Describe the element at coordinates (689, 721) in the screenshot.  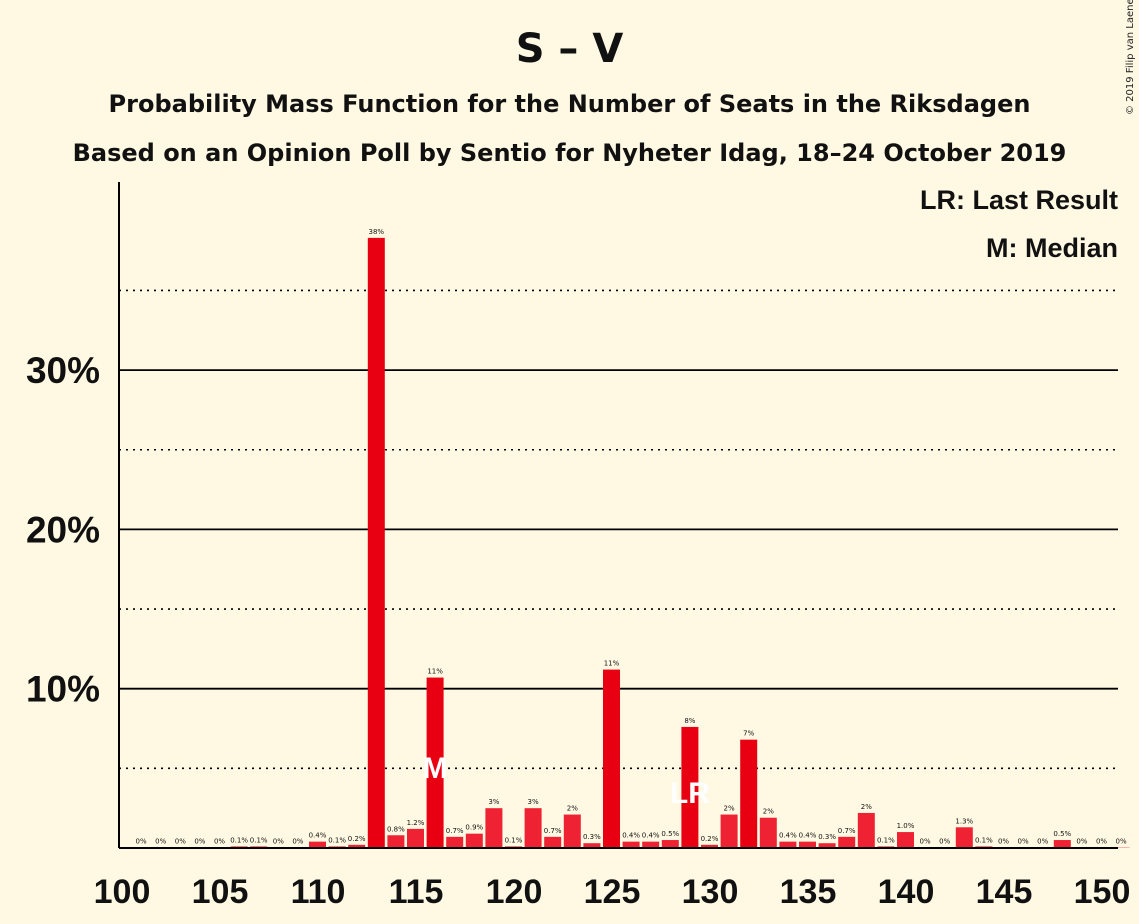
I see `bar-label: 8%` at that location.